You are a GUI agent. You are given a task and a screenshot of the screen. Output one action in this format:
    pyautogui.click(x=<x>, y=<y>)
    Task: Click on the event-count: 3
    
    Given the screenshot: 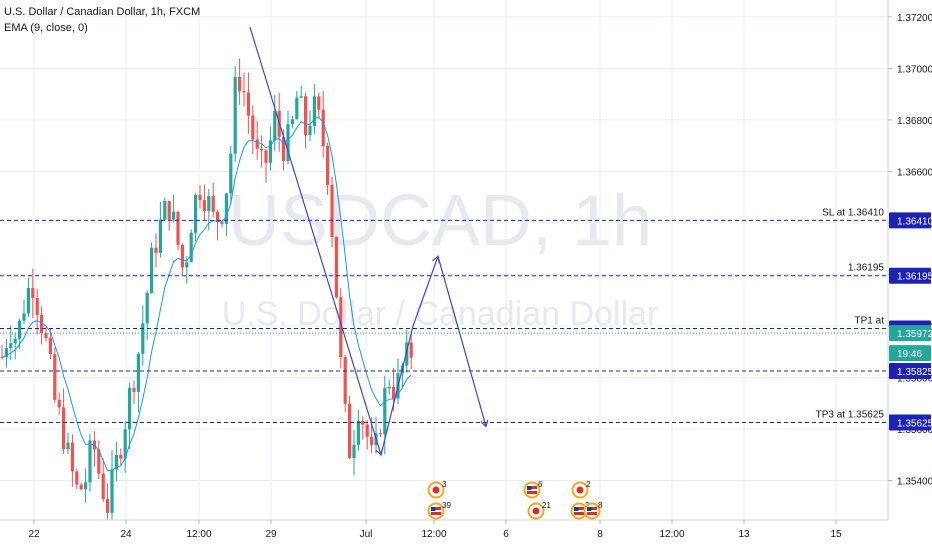 What is the action you would take?
    pyautogui.click(x=444, y=484)
    